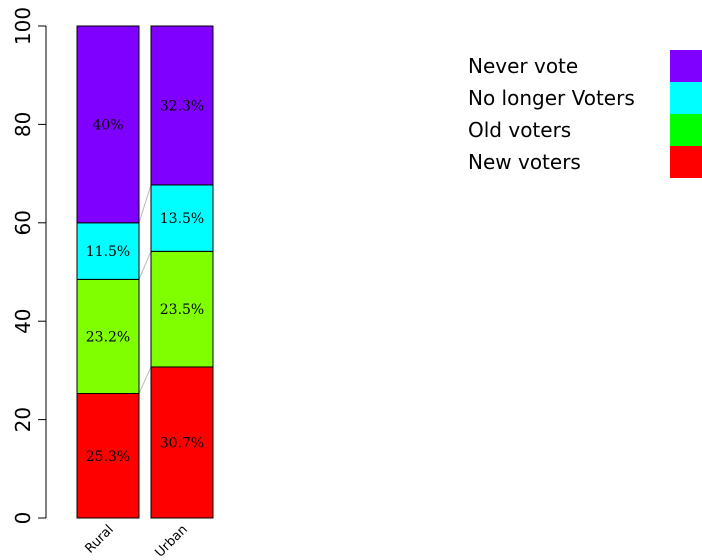 This screenshot has width=702, height=560. What do you see at coordinates (551, 98) in the screenshot?
I see `legend-label: No longer Voters` at bounding box center [551, 98].